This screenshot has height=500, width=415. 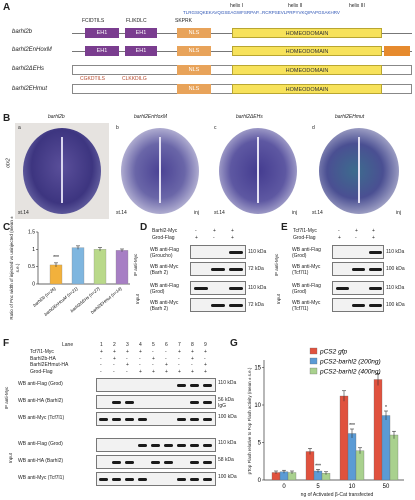 I want to click on embryo-title: barhl2EnHoxM, so click(x=151, y=117).